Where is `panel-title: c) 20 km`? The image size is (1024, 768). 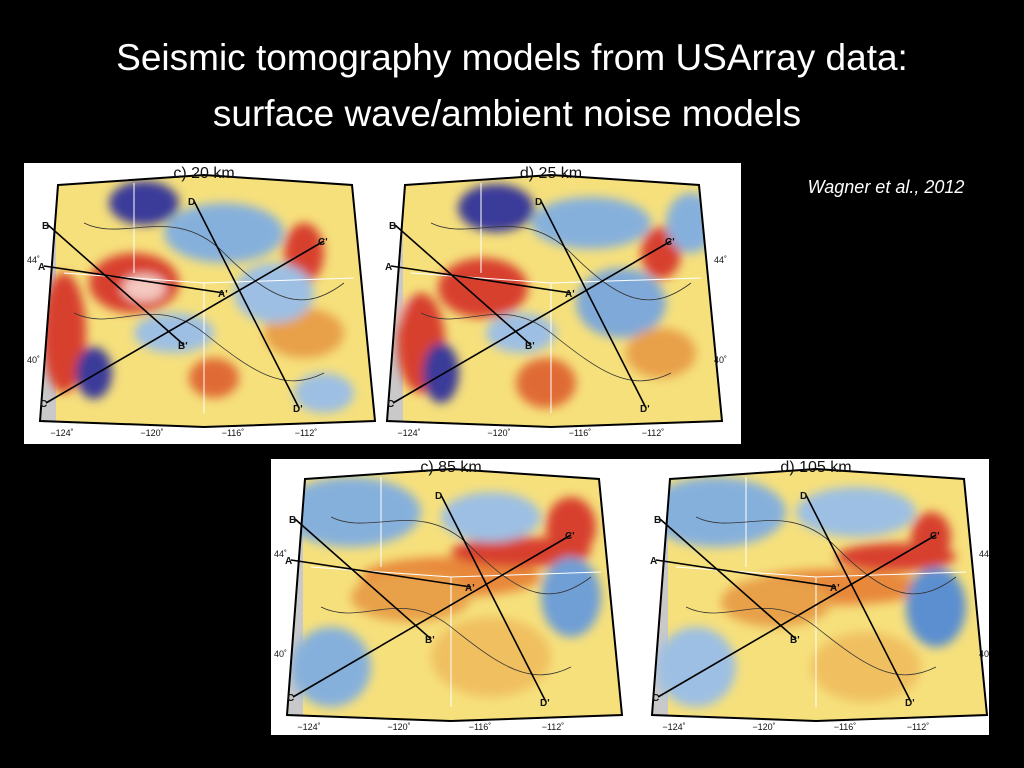
panel-title: c) 20 km is located at coordinates (203, 173).